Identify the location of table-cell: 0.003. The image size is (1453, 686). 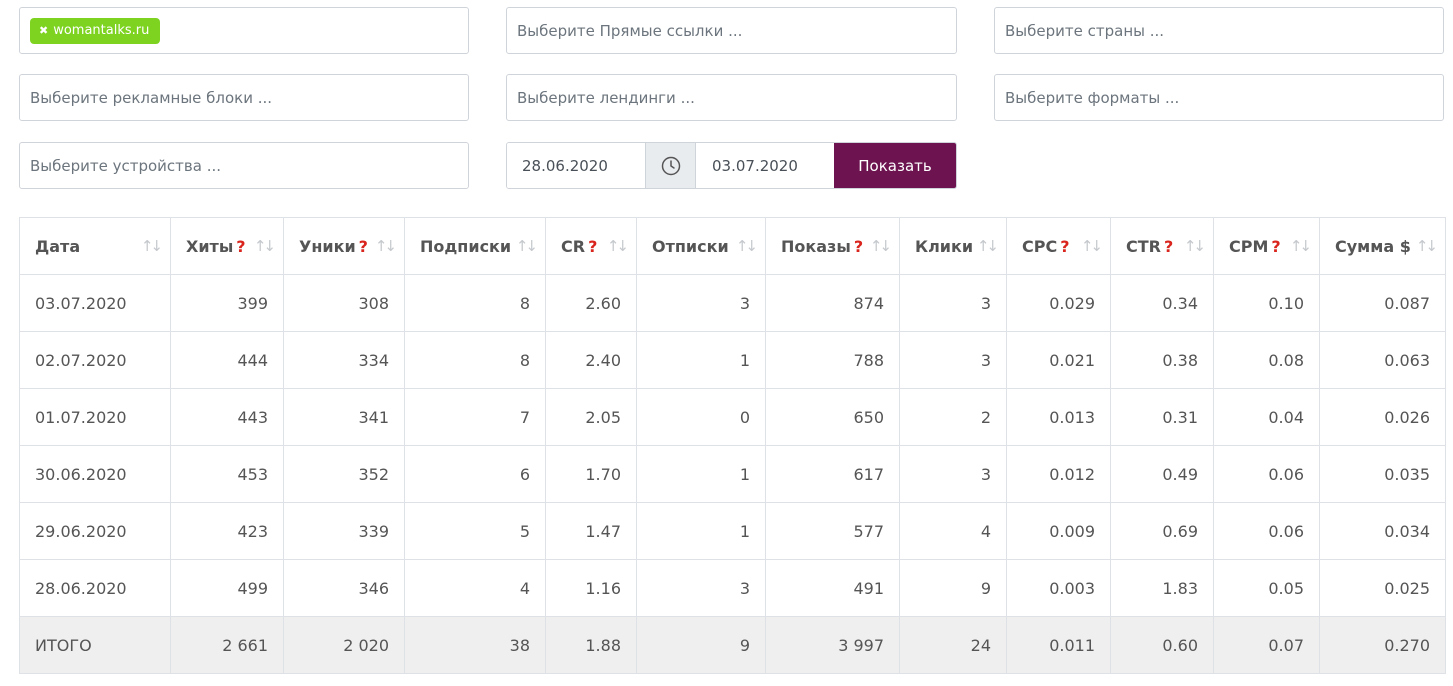
(1058, 588).